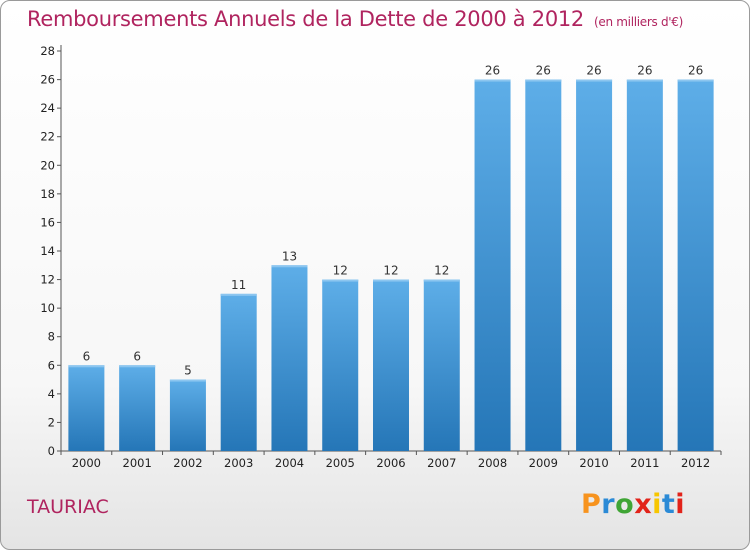 This screenshot has width=750, height=550. I want to click on x-tick-label: 2005, so click(340, 463).